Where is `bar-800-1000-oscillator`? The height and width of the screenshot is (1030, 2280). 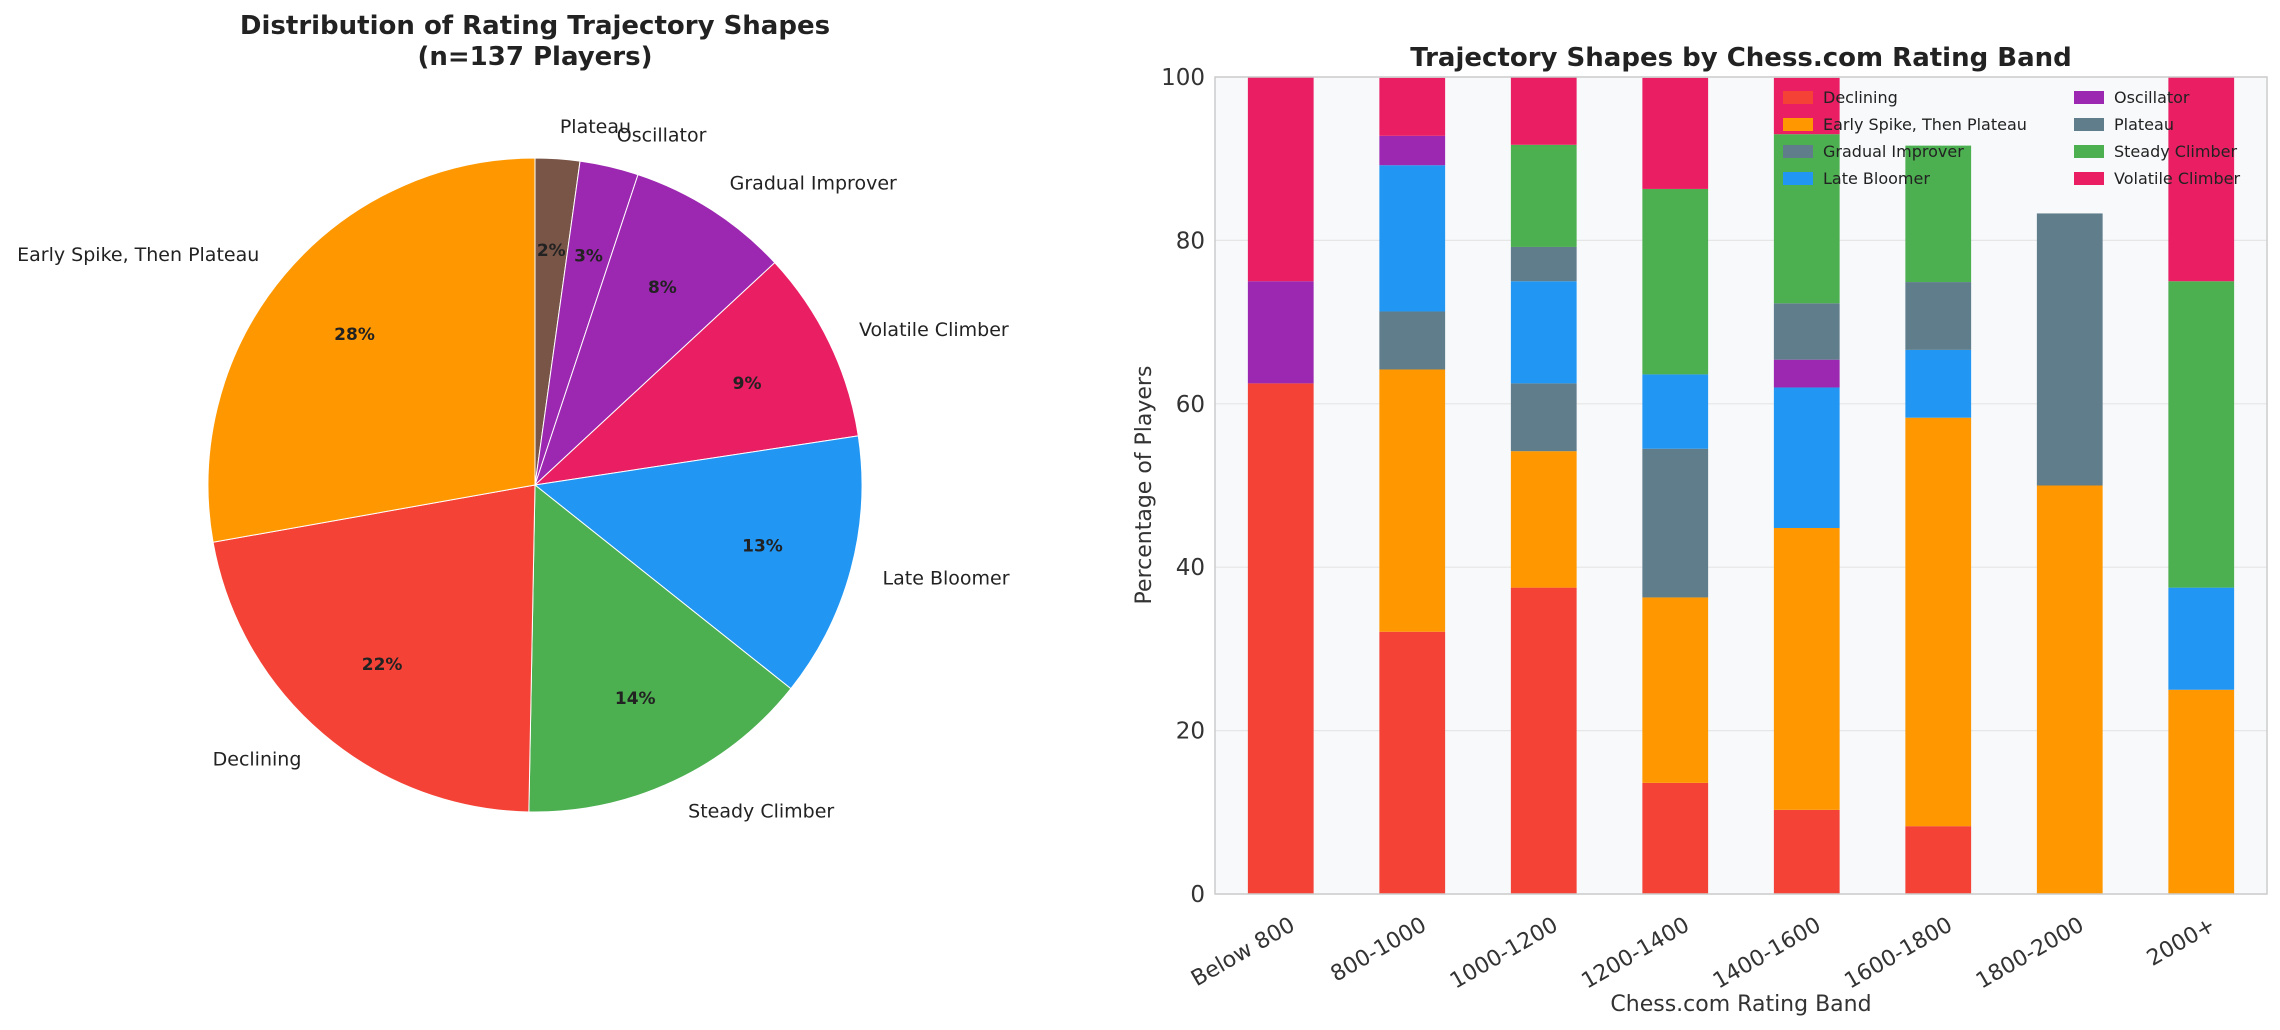
bar-800-1000-oscillator is located at coordinates (1412, 150).